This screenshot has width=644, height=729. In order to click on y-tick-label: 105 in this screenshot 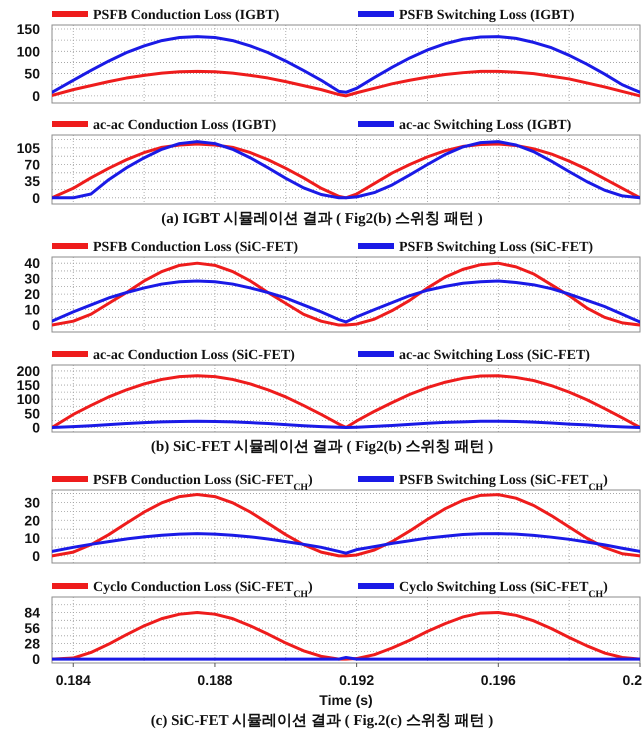, I will do `click(28, 148)`.